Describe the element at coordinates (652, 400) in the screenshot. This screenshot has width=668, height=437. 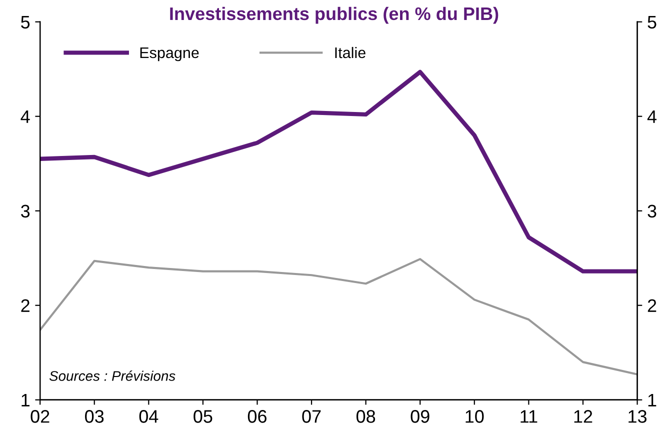
I see `y2-tick-label: 1` at that location.